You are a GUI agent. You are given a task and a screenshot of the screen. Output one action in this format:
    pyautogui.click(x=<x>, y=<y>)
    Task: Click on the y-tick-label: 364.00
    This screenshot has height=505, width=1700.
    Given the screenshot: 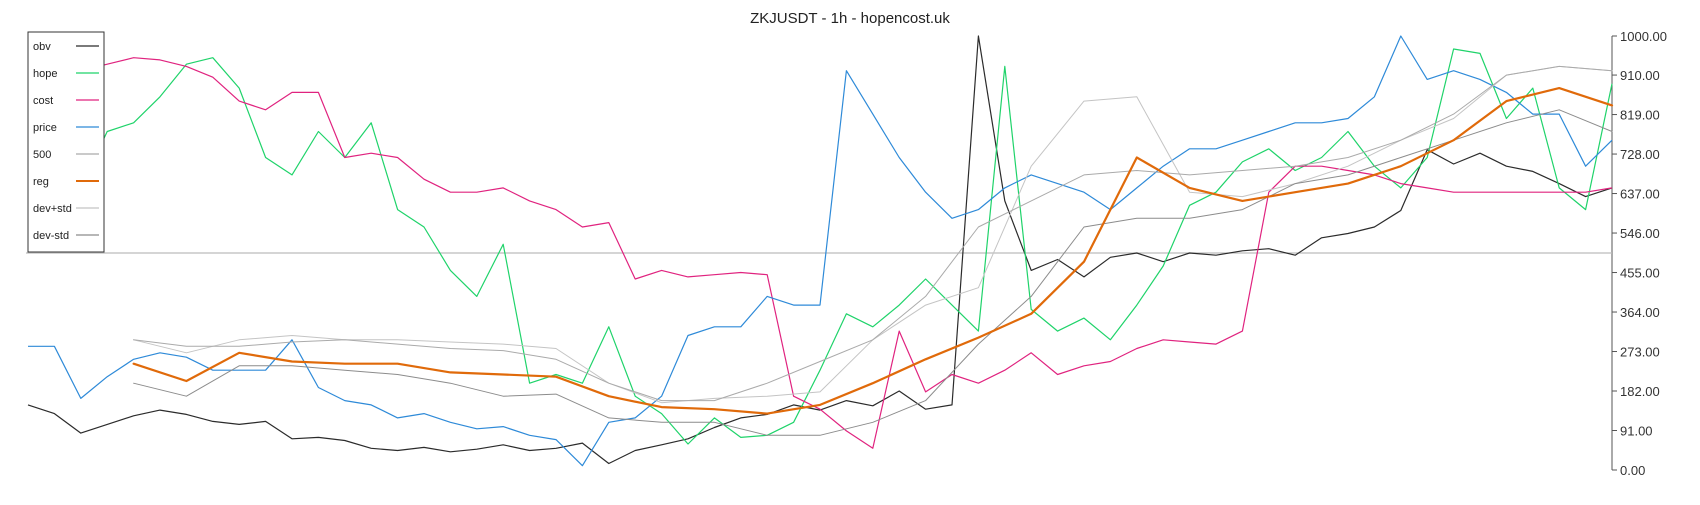 What is the action you would take?
    pyautogui.click(x=1640, y=312)
    